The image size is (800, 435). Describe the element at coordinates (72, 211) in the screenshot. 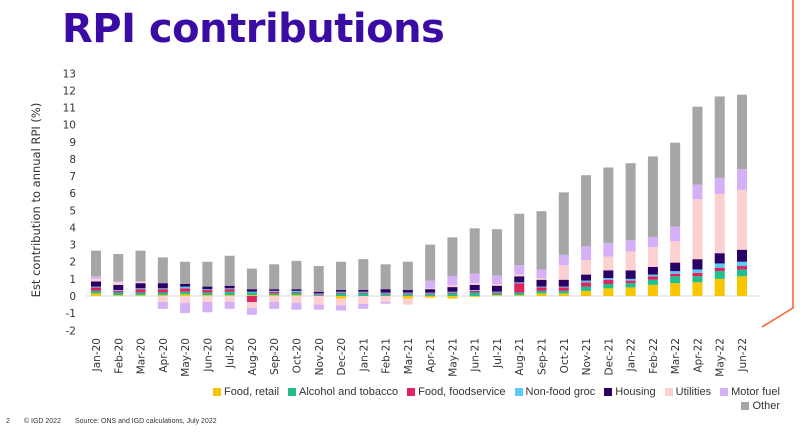

I see `y-tick-label: 5` at that location.